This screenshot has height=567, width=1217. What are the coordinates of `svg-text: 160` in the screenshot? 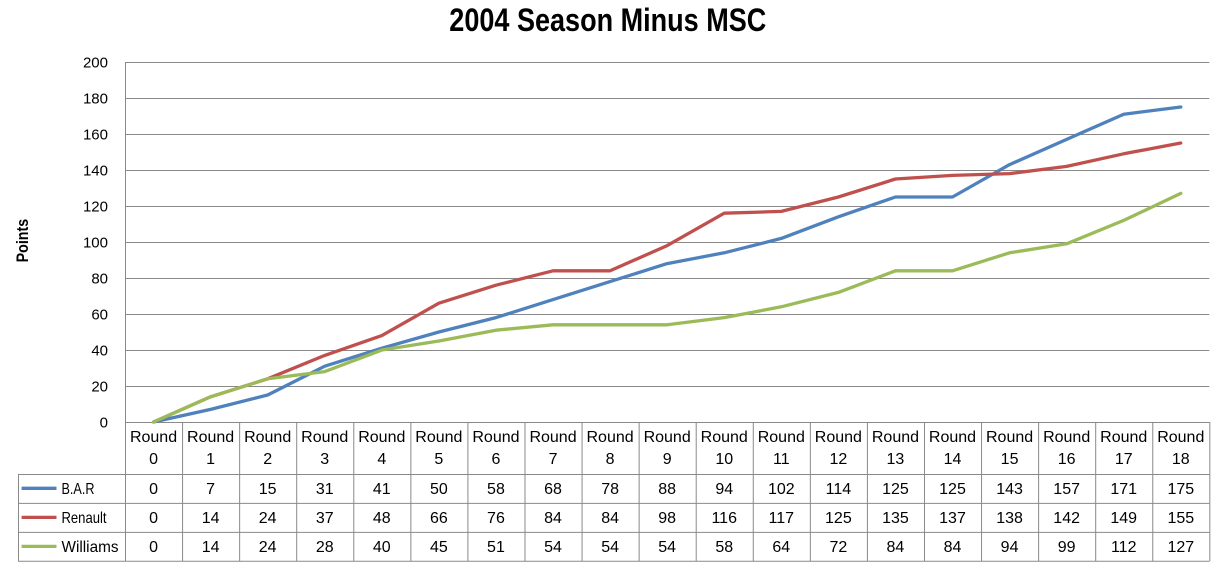 It's located at (95, 134).